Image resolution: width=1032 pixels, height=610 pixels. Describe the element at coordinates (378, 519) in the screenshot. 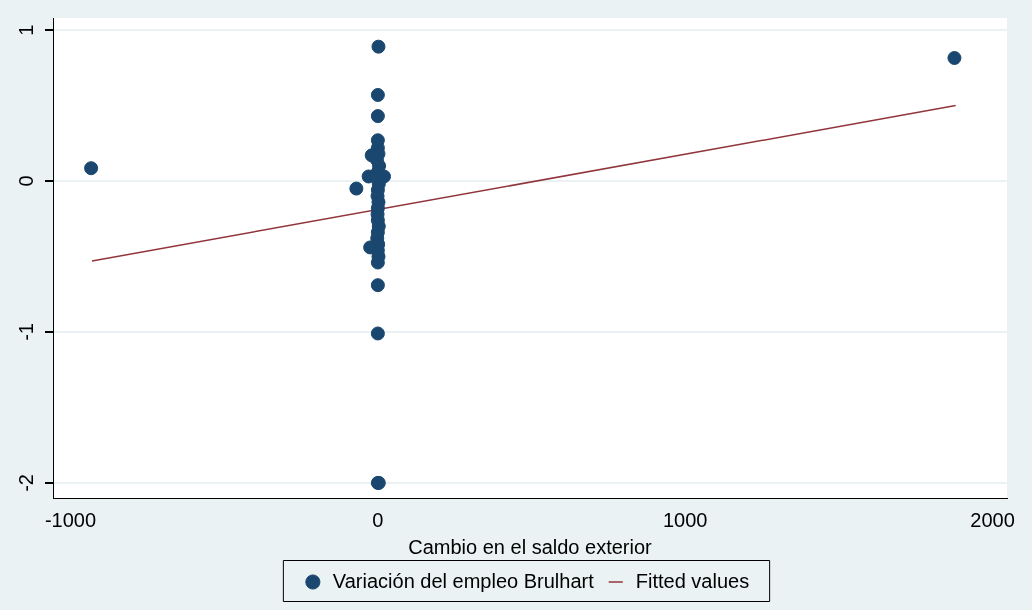

I see `x-tick-label: 0` at that location.